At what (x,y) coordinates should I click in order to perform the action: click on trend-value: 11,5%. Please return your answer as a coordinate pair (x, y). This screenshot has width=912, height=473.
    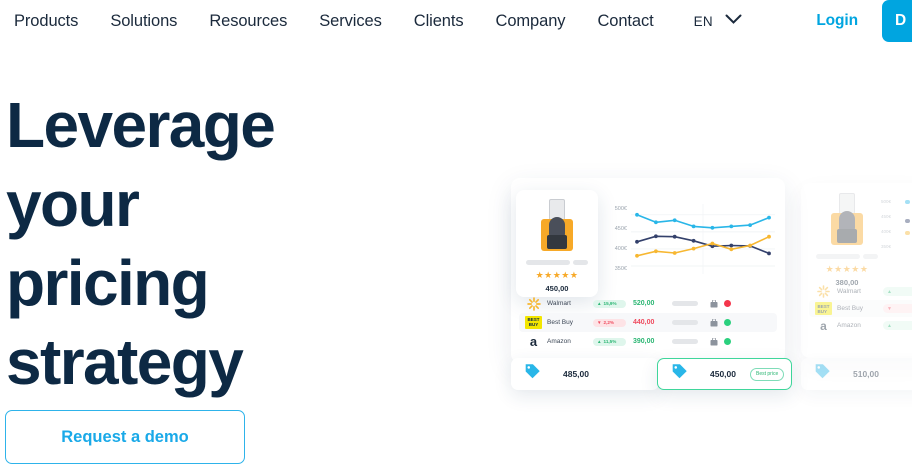
    Looking at the image, I should click on (610, 341).